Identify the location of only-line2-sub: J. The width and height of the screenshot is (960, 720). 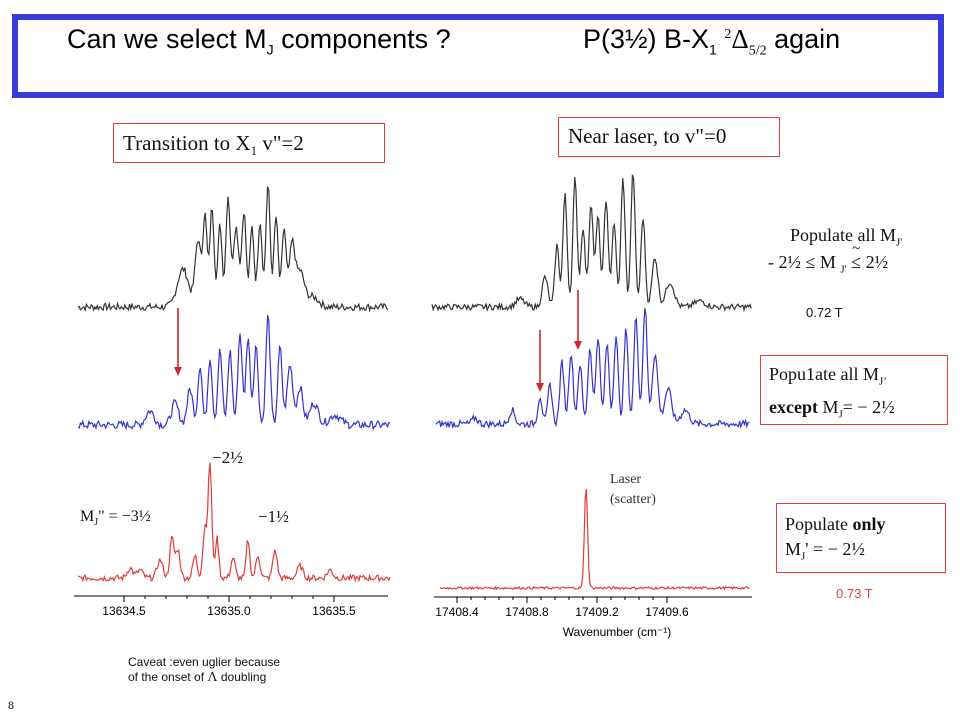
(803, 556).